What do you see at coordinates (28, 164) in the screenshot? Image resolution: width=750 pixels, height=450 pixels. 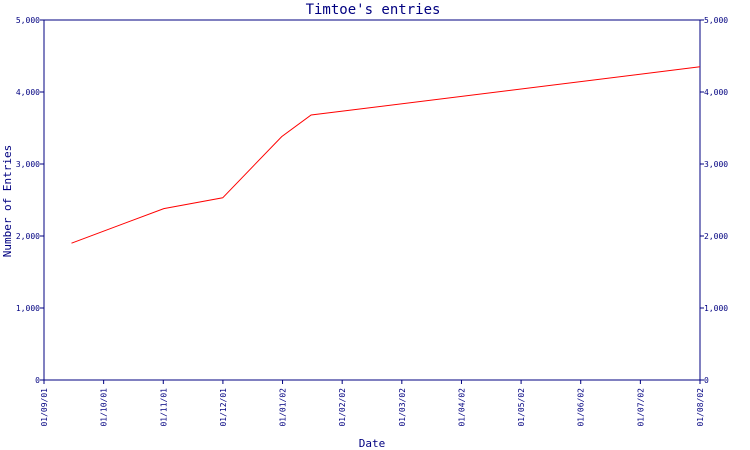 I see `y-tick-label-left: 3,000` at bounding box center [28, 164].